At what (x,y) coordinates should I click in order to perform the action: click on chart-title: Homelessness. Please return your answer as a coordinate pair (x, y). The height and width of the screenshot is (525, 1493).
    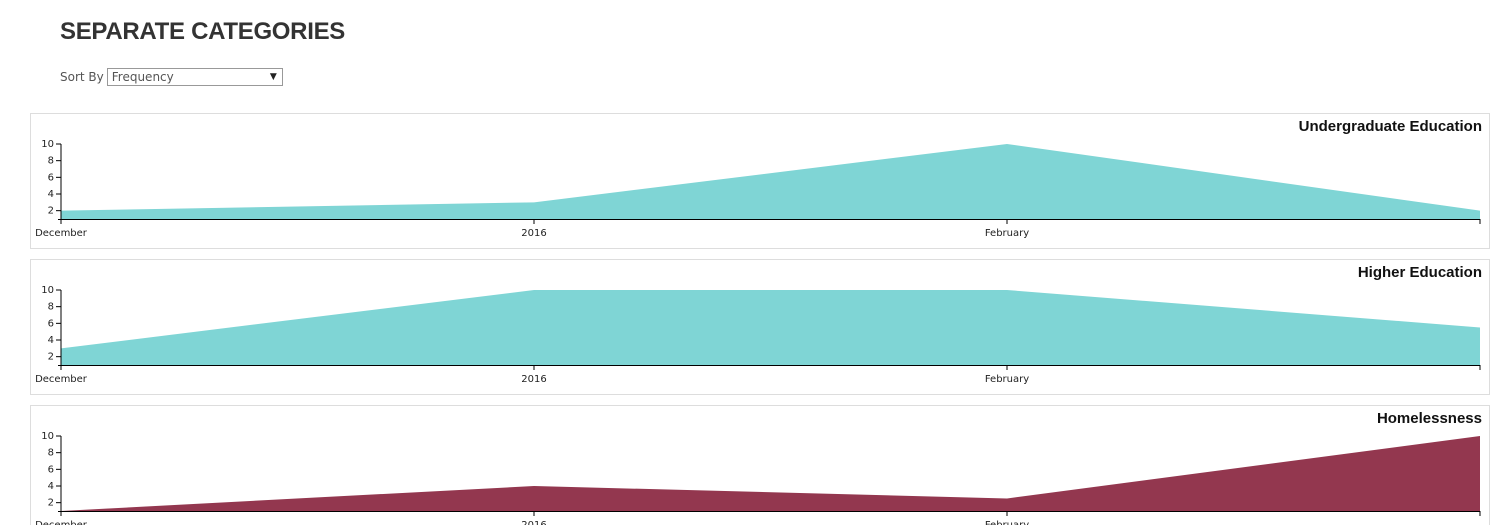
    Looking at the image, I should click on (1429, 418).